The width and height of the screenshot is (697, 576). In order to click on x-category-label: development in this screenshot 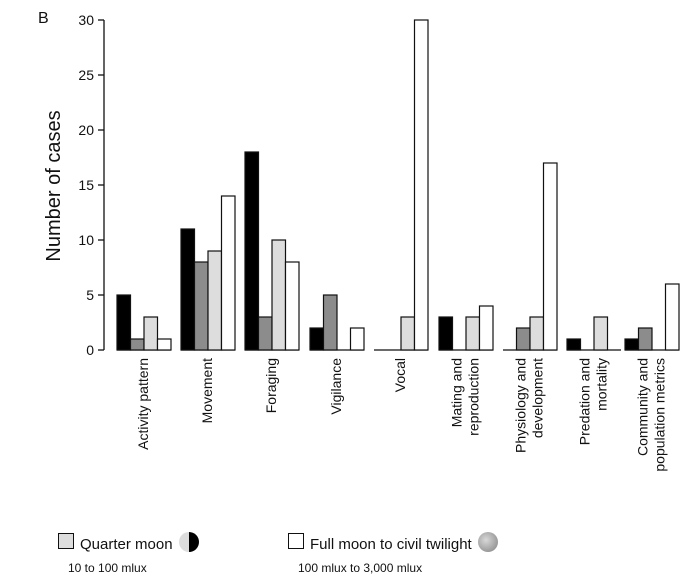, I will do `click(538, 398)`.